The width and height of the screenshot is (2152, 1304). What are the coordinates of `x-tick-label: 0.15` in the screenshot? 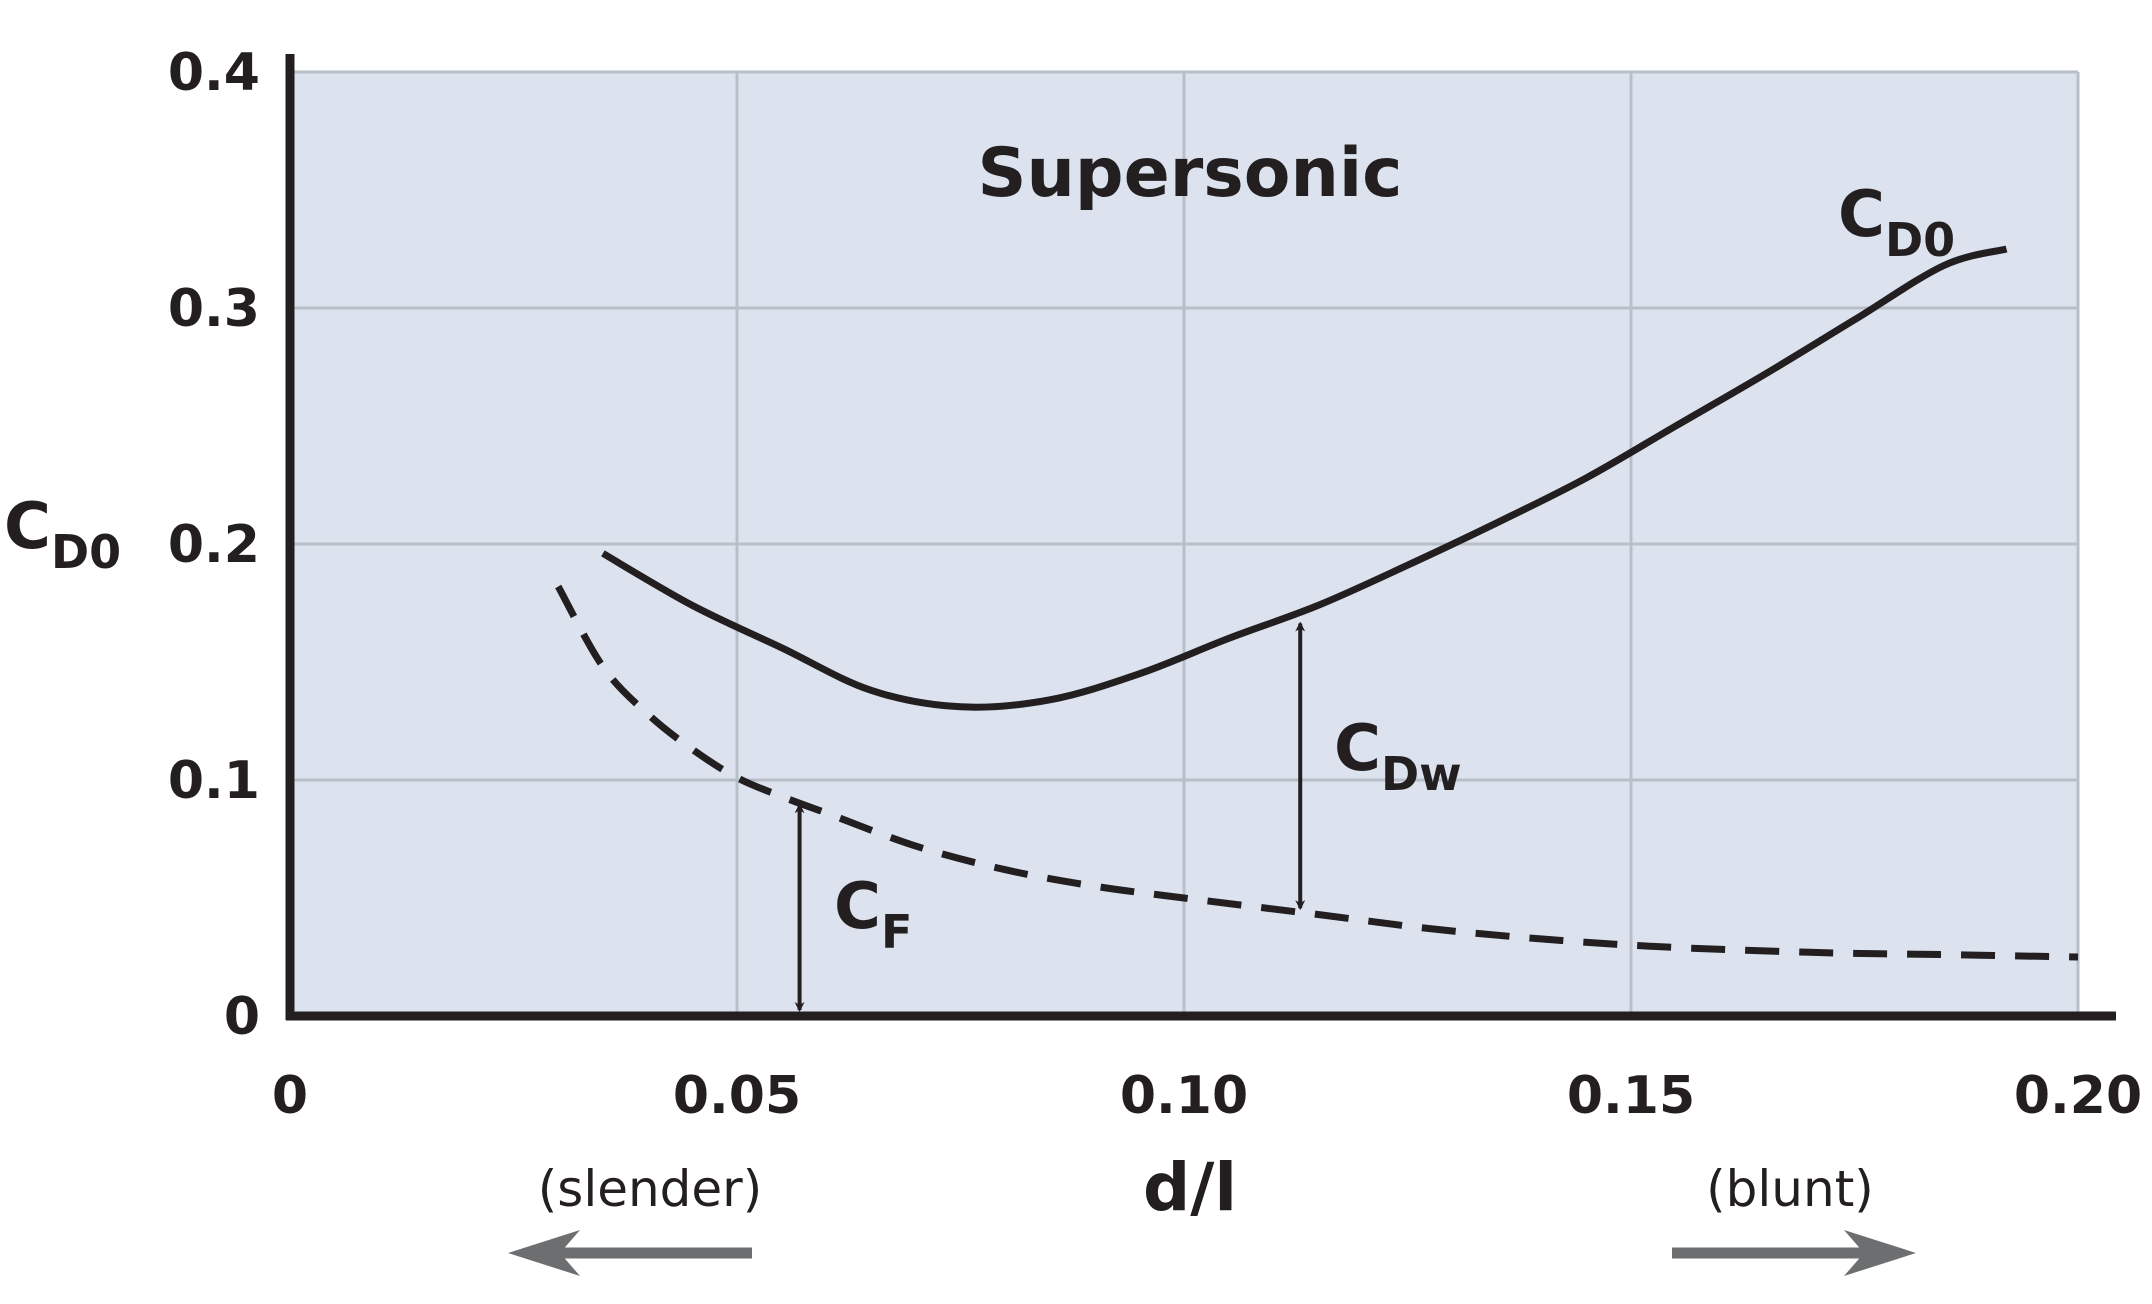 It's located at (1631, 1096).